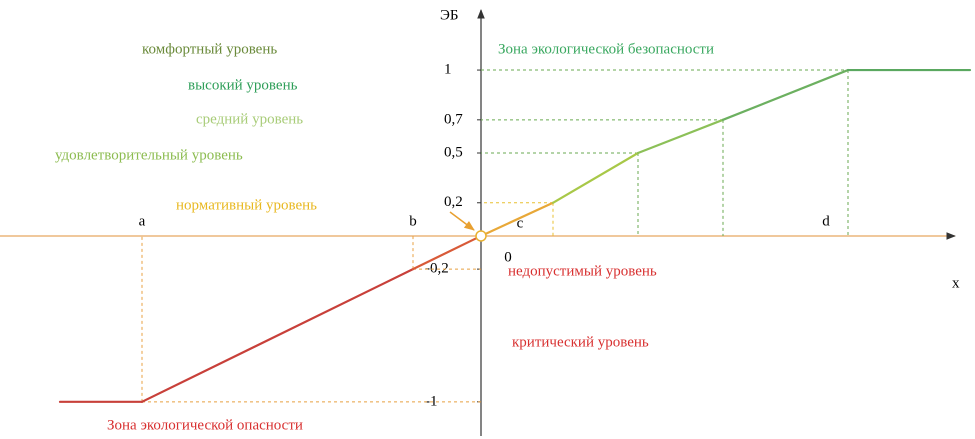 The width and height of the screenshot is (975, 439). I want to click on zone-label: Зона экологической опасности, so click(205, 425).